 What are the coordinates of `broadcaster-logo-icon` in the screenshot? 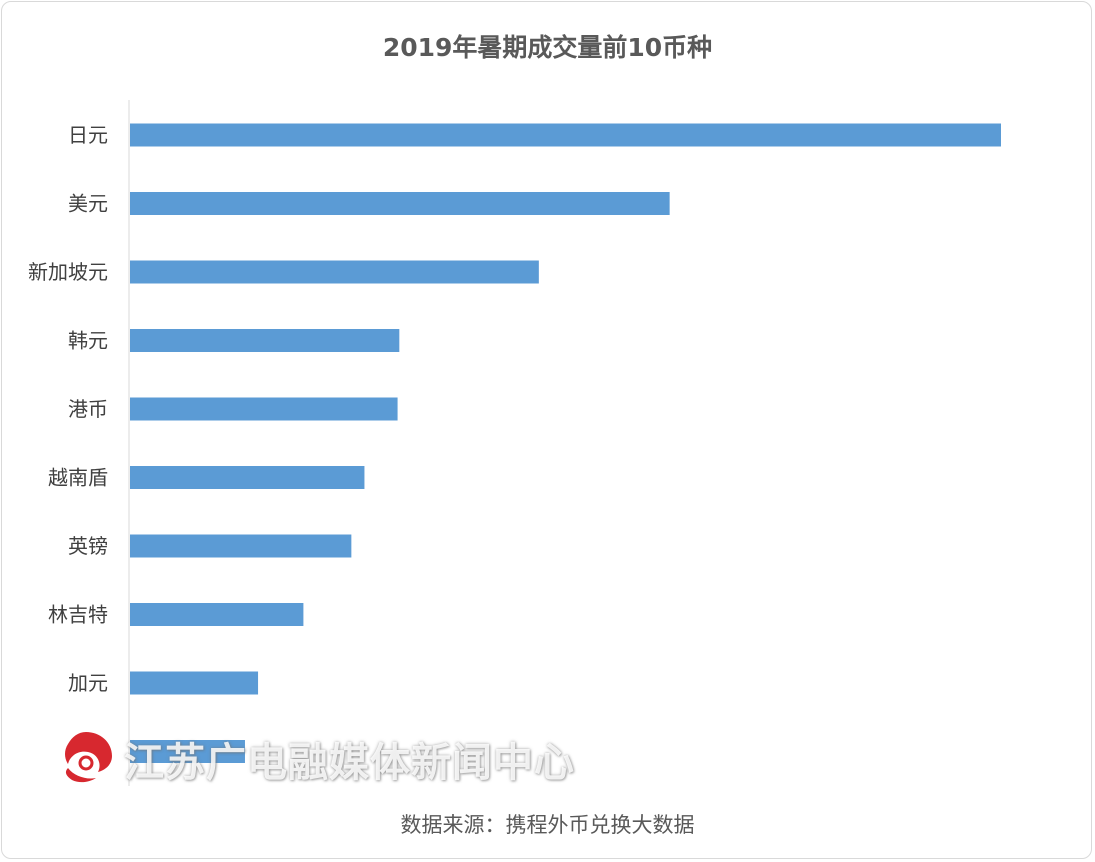 It's located at (88, 757).